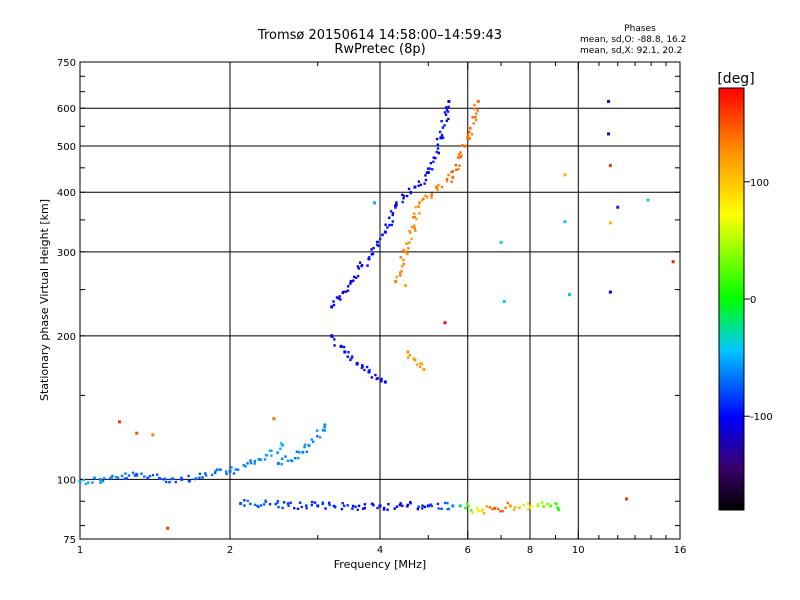 This screenshot has width=800, height=600. What do you see at coordinates (731, 299) in the screenshot?
I see `colorbar` at bounding box center [731, 299].